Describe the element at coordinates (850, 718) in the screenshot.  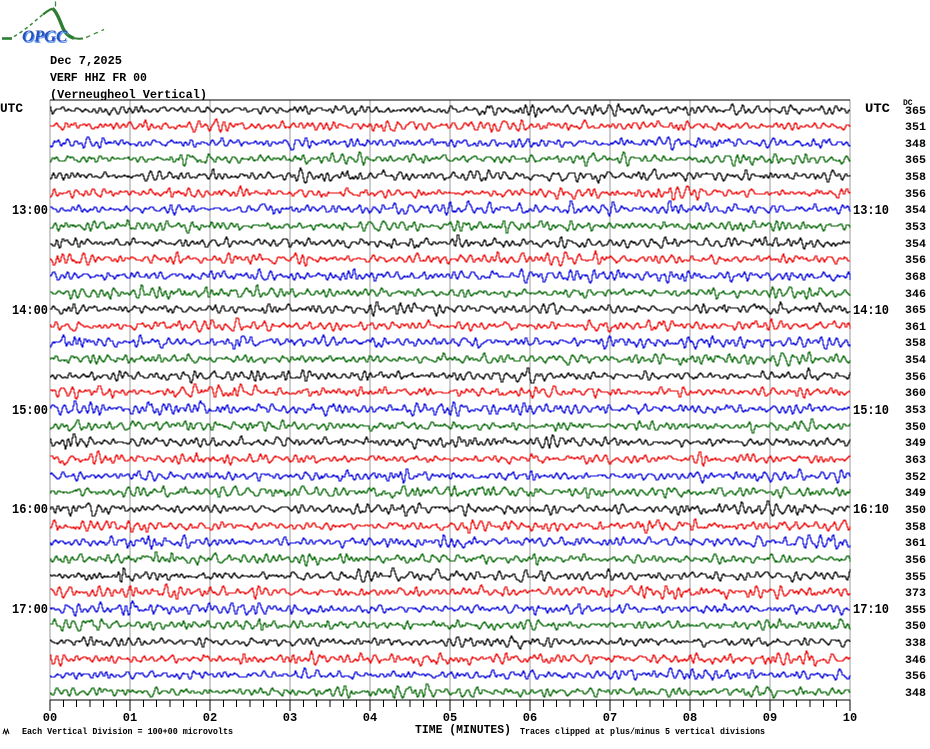
I see `svg-text: 10` at that location.